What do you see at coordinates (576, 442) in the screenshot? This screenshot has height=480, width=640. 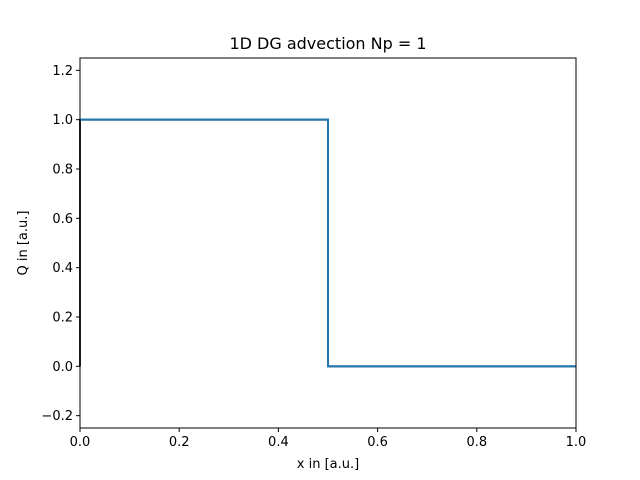 I see `x-tick-label: 1.0` at bounding box center [576, 442].